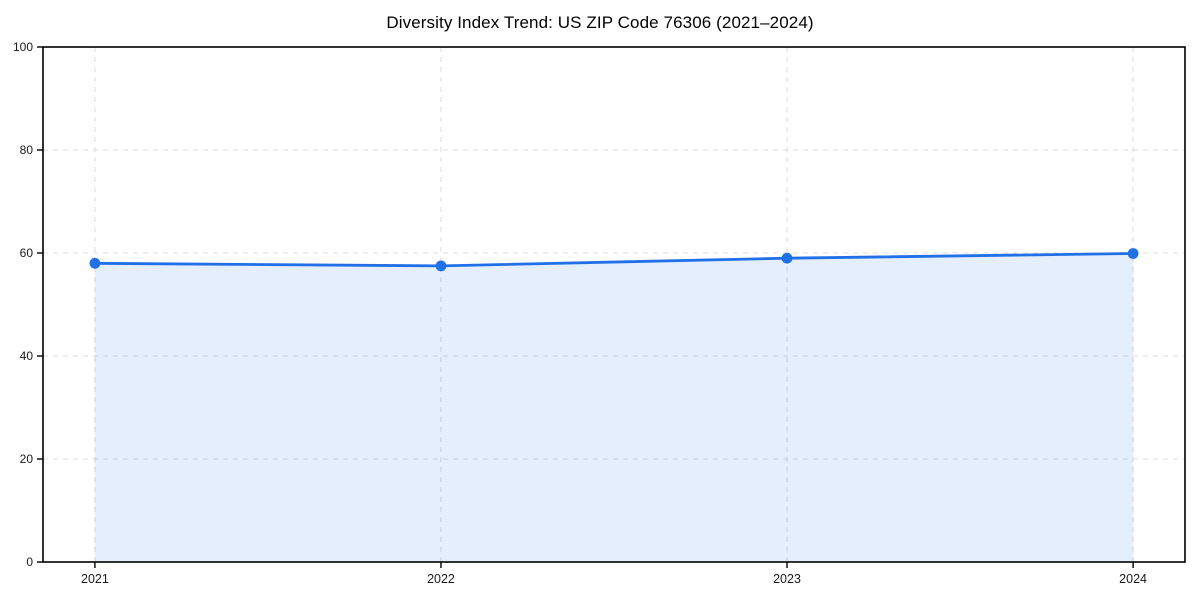 Image resolution: width=1200 pixels, height=600 pixels. Describe the element at coordinates (614, 574) in the screenshot. I see `x-axis: 2021 2022 2023 2024` at that location.